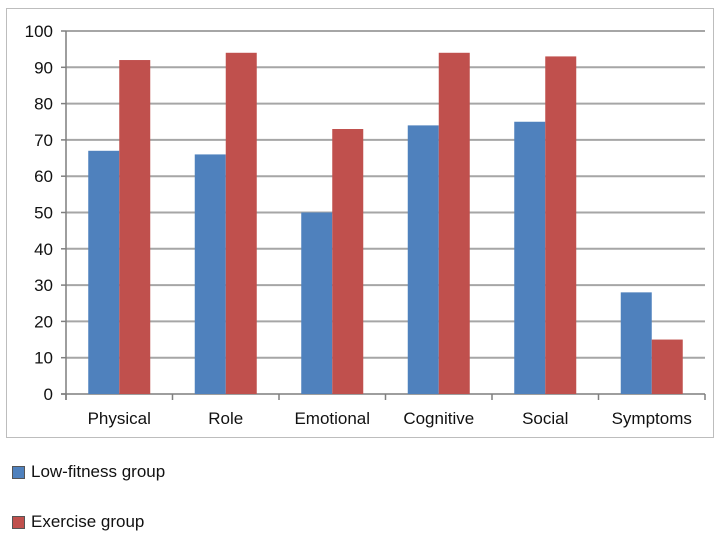  Describe the element at coordinates (88, 521) in the screenshot. I see `legend-label-exercise: Exercise group` at that location.